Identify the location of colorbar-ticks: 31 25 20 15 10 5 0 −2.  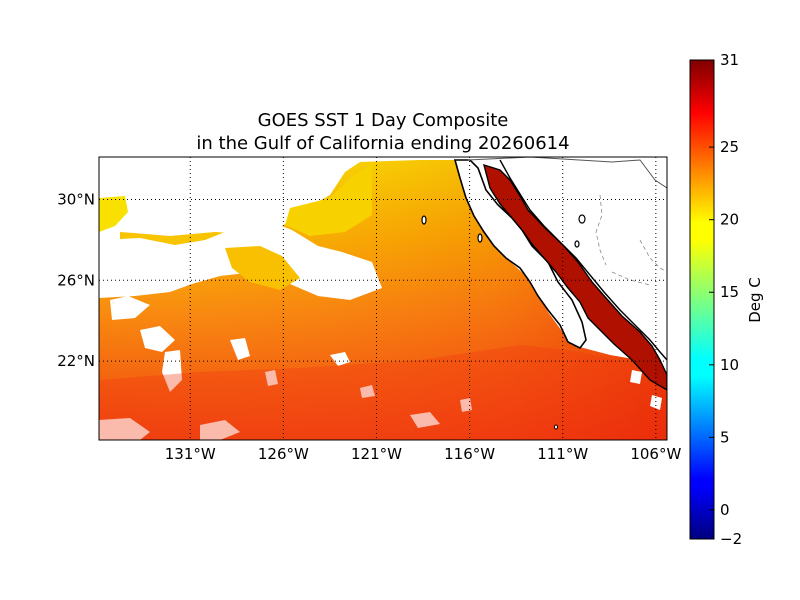
(725, 299).